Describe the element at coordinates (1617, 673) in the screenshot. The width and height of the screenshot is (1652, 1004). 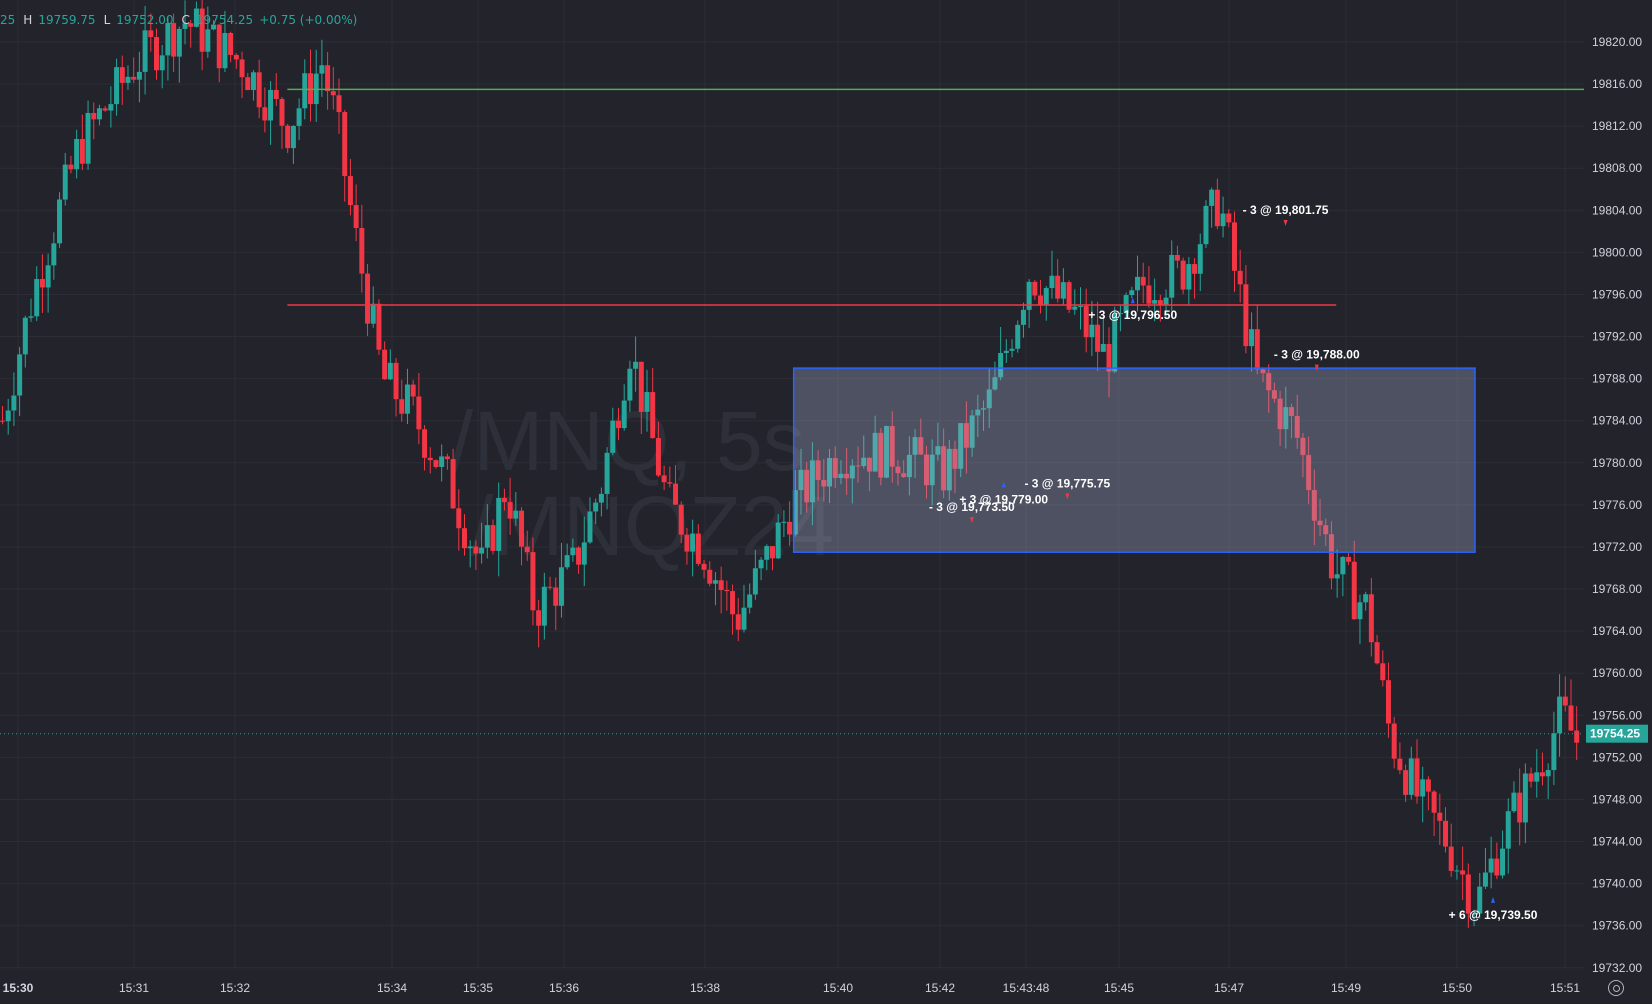
I see `price-tick-label: 19760.00` at that location.